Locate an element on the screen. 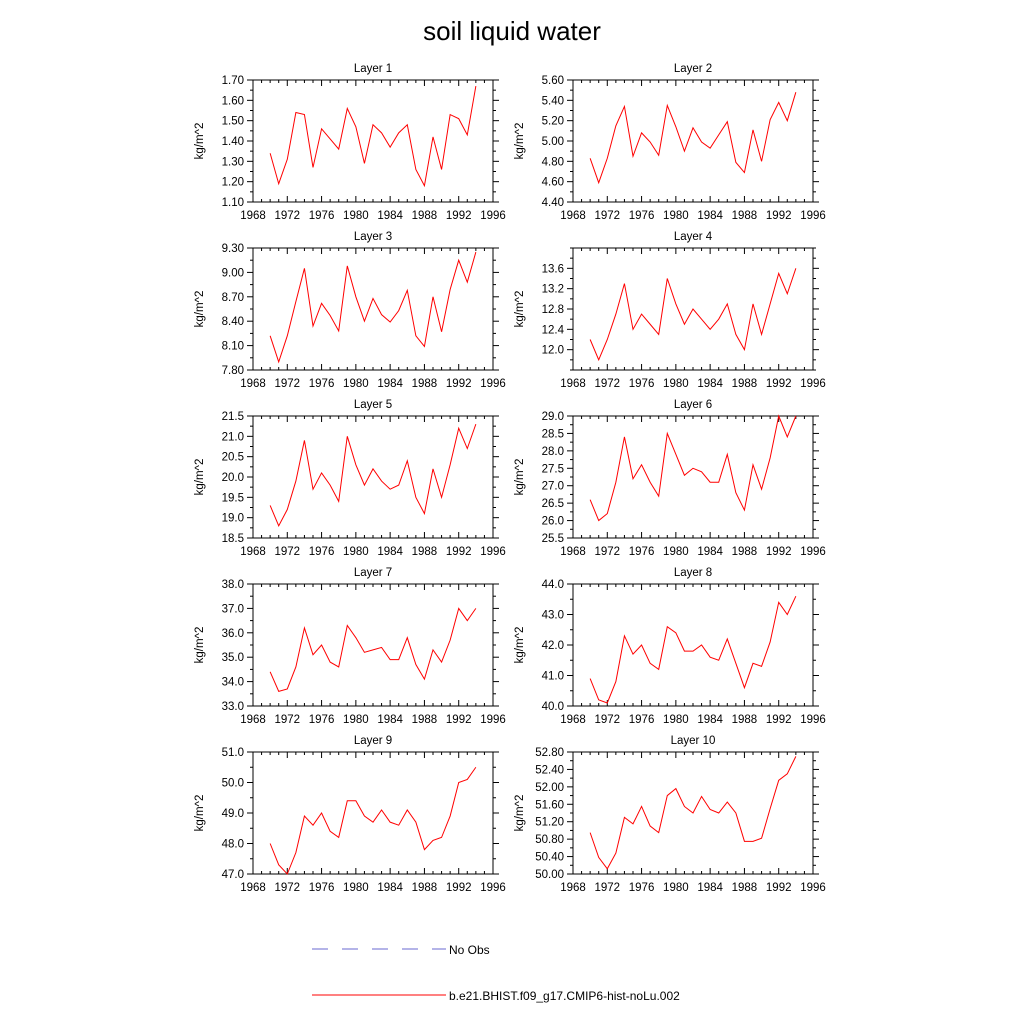 The width and height of the screenshot is (1024, 1024). y-tick-label: 36.0 is located at coordinates (233, 634).